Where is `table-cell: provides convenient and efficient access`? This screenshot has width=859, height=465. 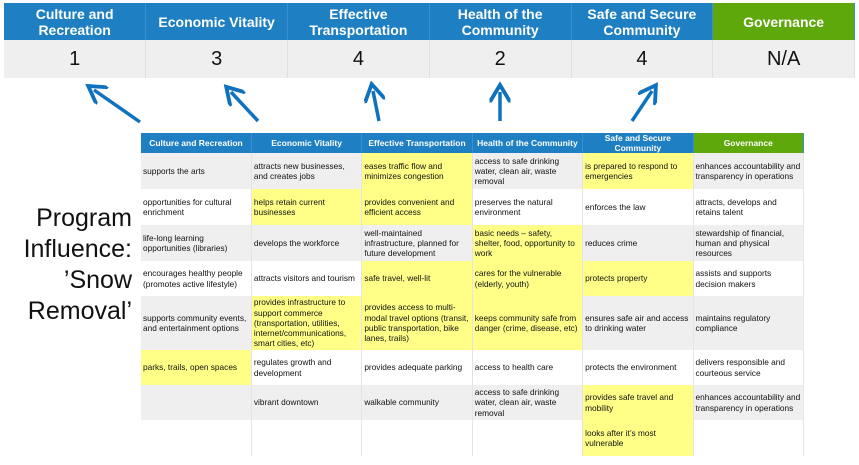
table-cell: provides convenient and efficient access is located at coordinates (417, 207).